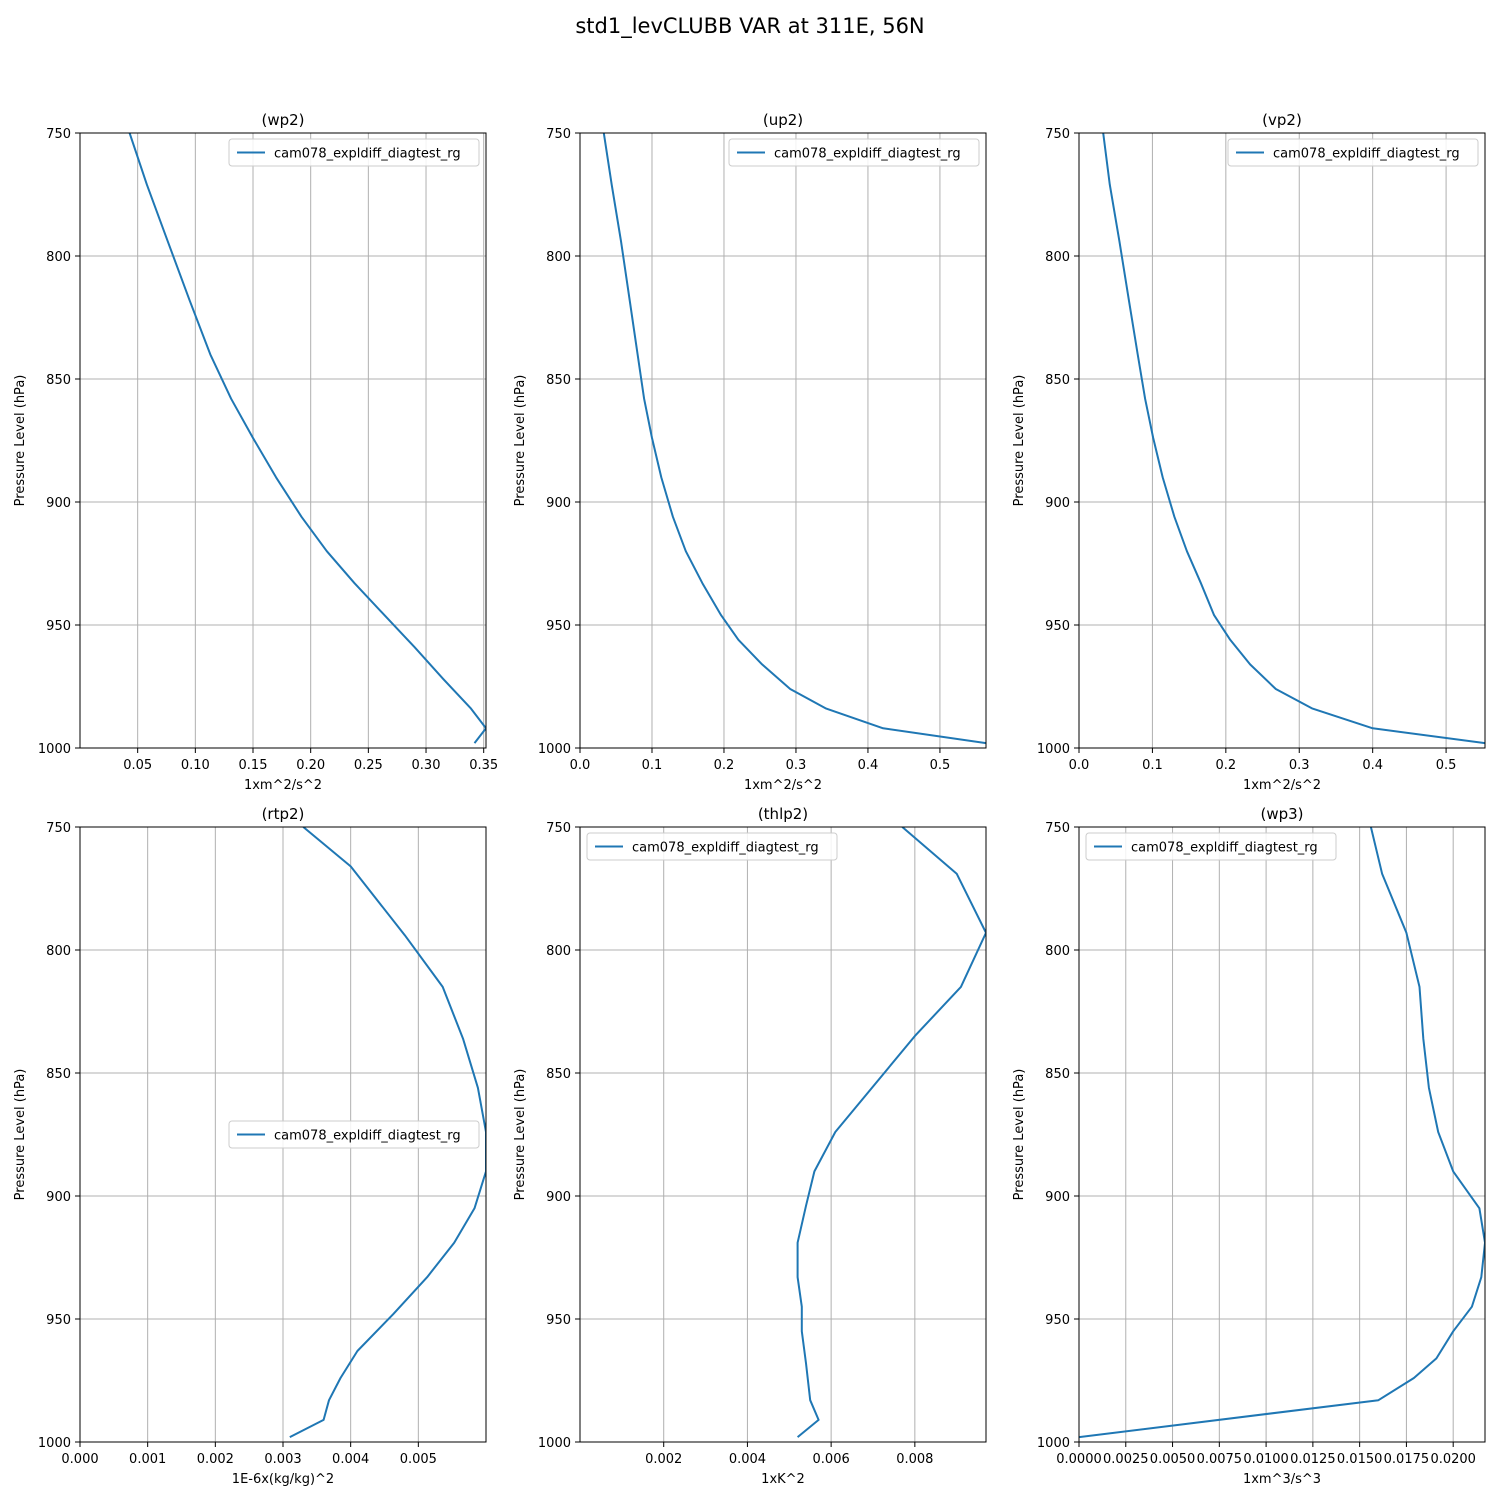 This screenshot has height=1500, width=1500. I want to click on x-tick-label: 0.0200, so click(1453, 1459).